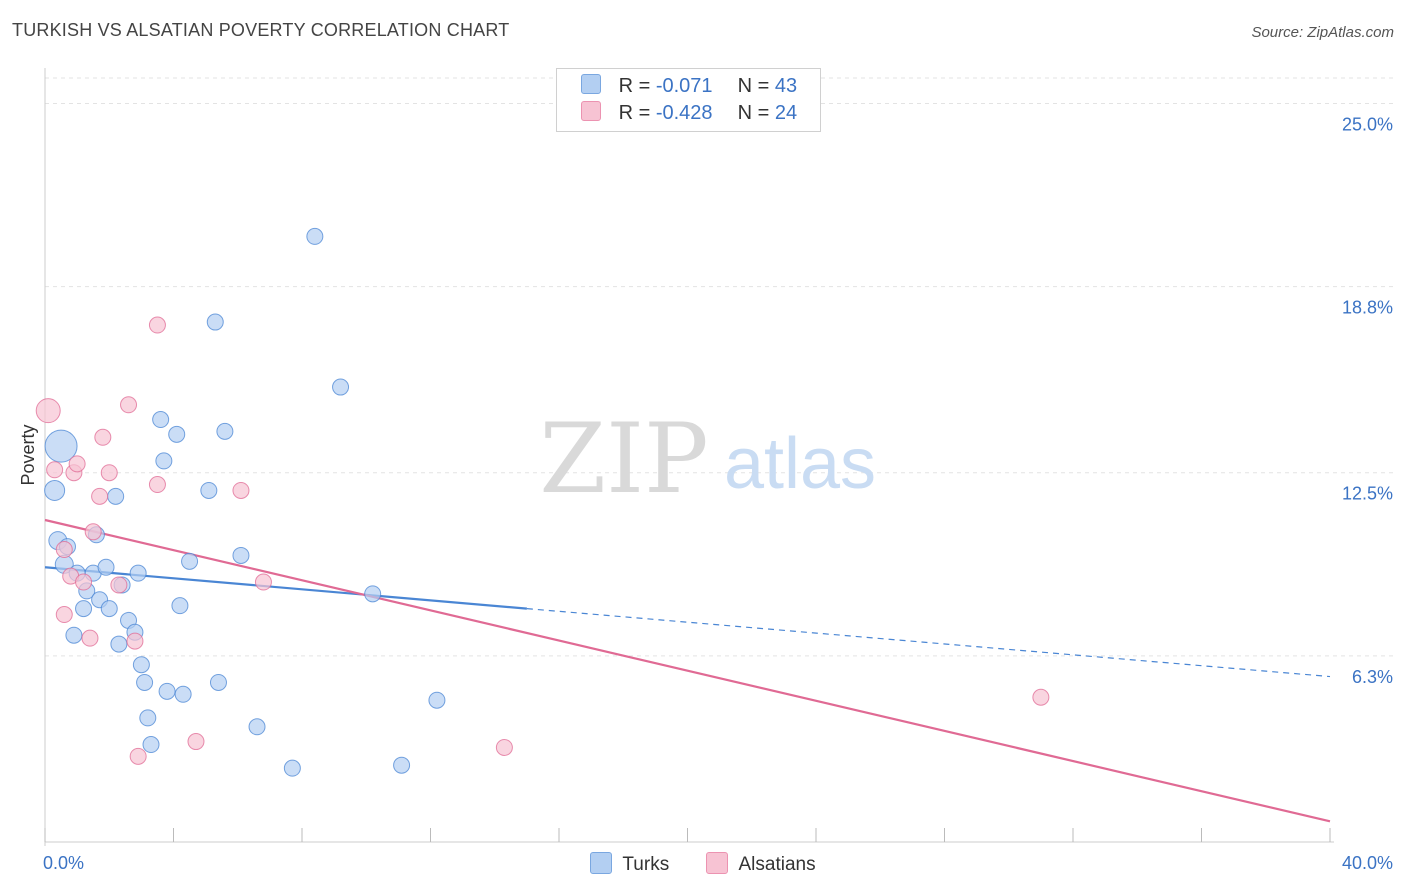 The width and height of the screenshot is (1406, 892). Describe the element at coordinates (1367, 124) in the screenshot. I see `y-tick-label: 25.0%` at that location.